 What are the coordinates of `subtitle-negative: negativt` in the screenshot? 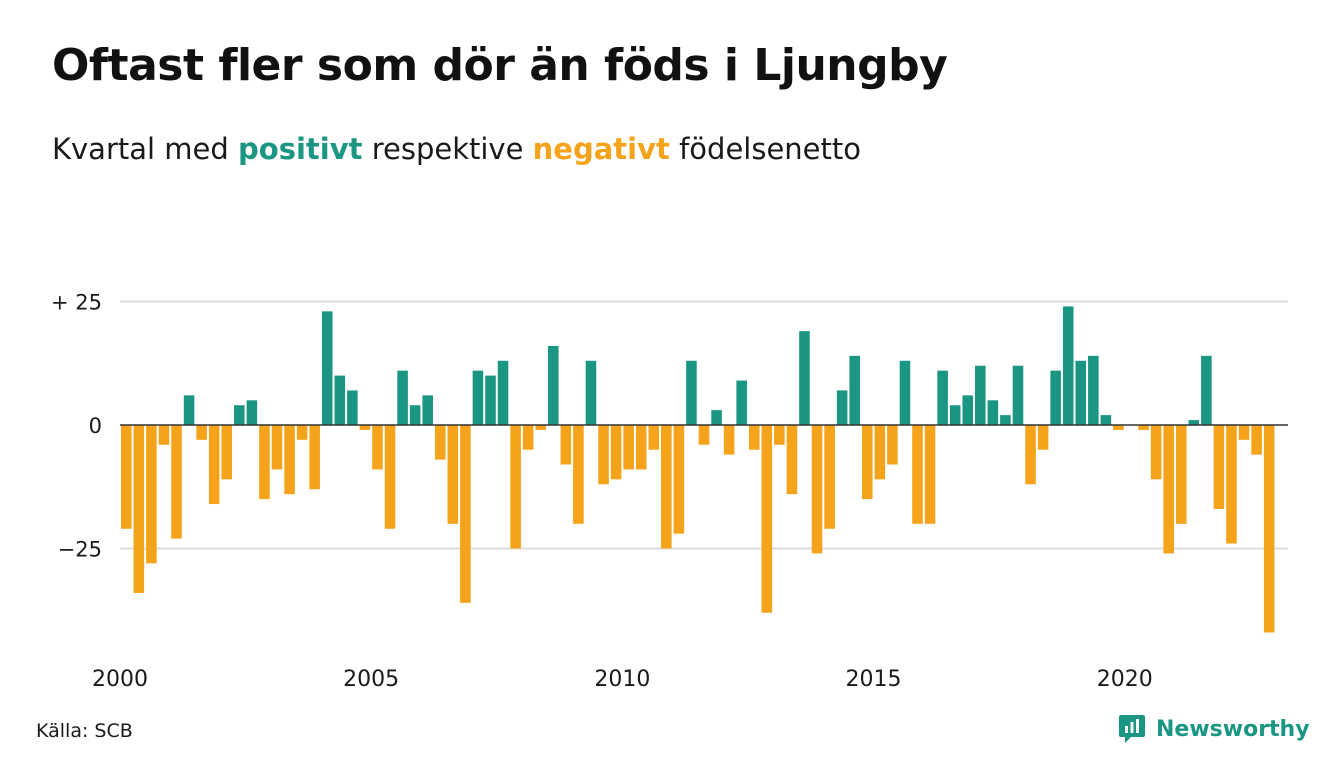 It's located at (601, 149).